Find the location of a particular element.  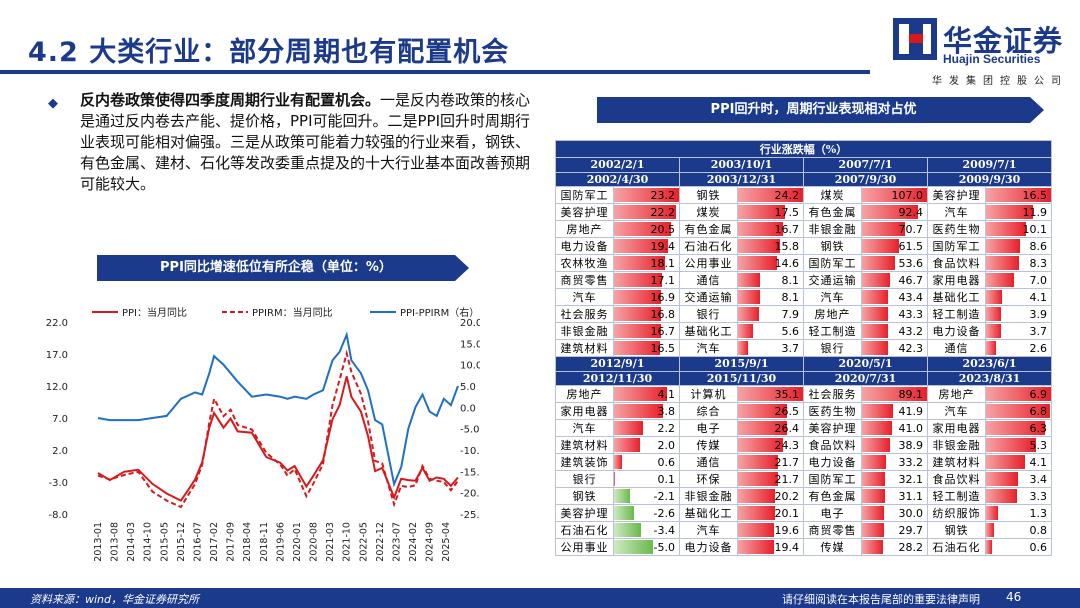

industry-name: 公用事业 is located at coordinates (584, 547).